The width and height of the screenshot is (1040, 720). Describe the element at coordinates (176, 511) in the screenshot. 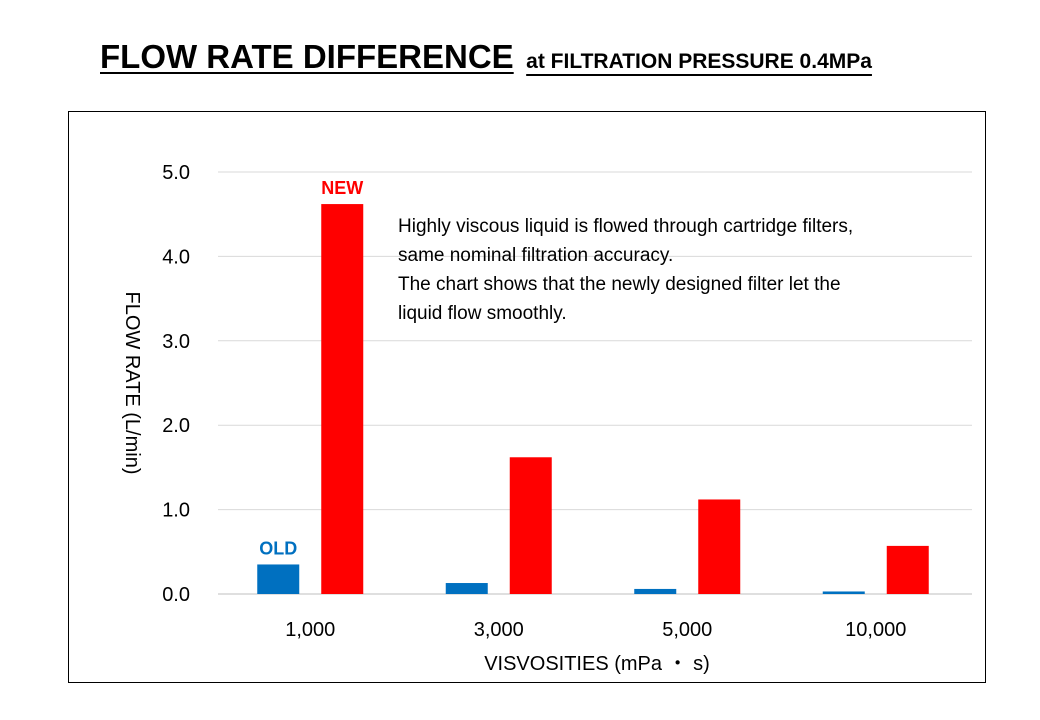

I see `y-tick-label-1: 1.0` at that location.